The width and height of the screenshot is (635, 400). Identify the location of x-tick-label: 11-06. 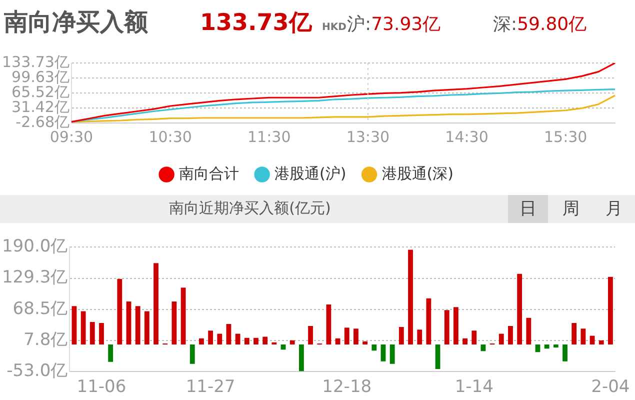
(101, 387).